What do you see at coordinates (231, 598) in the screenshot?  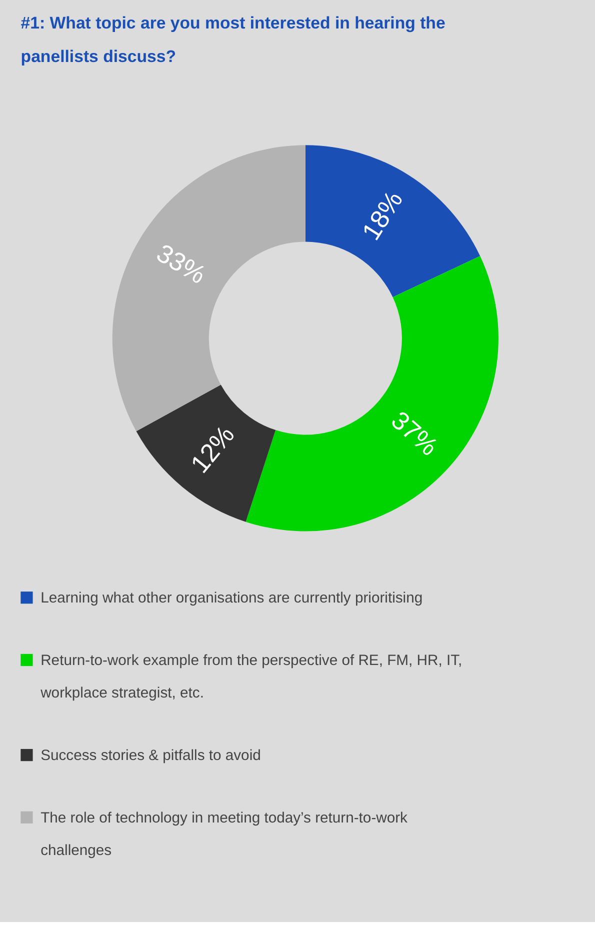 I see `legend-label: Learning what other organisations are currently prioritising` at bounding box center [231, 598].